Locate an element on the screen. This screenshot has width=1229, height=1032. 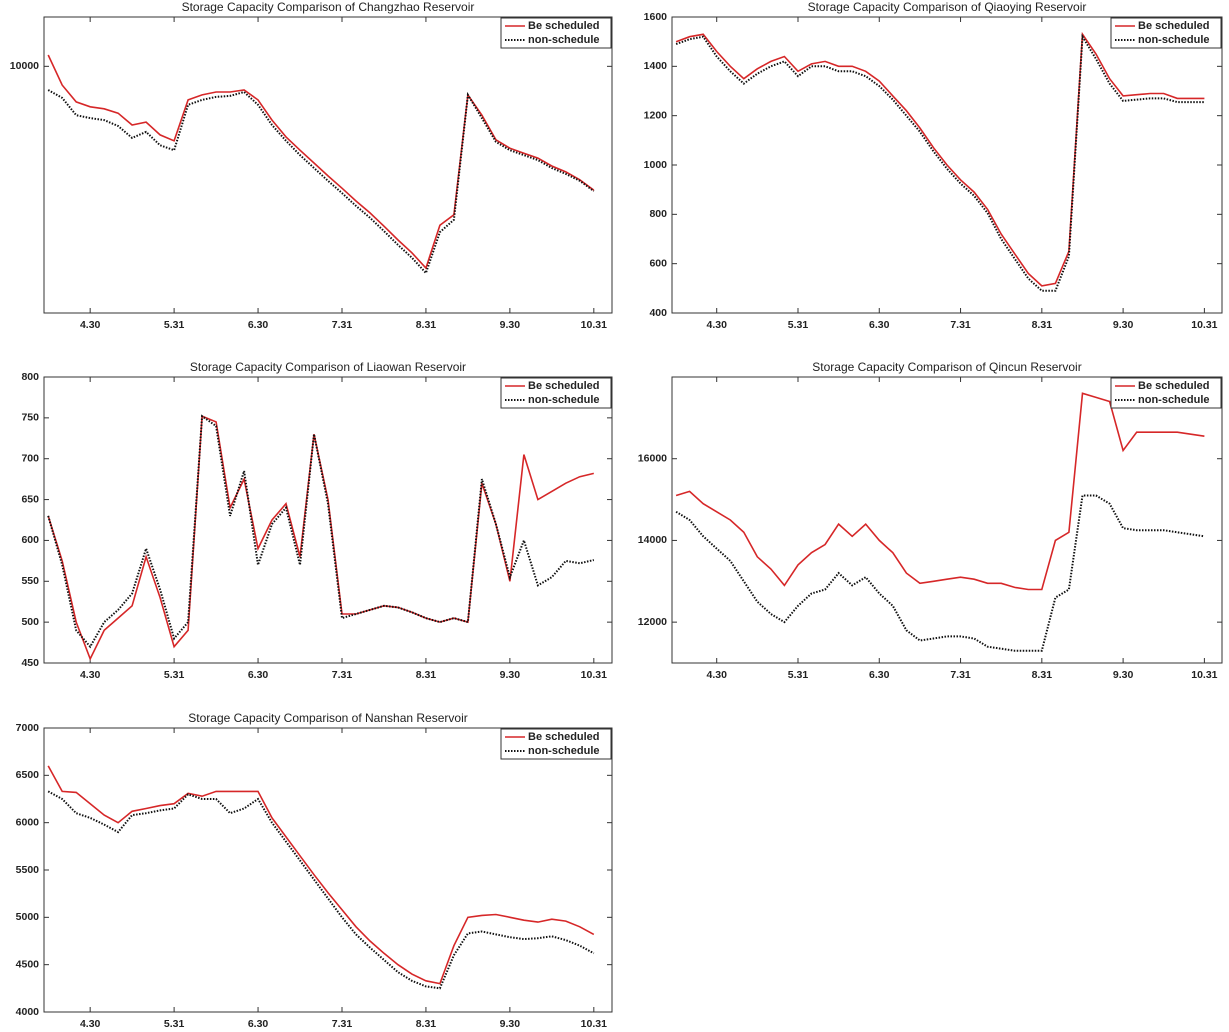
y-tick-label: 4000 is located at coordinates (28, 1012).